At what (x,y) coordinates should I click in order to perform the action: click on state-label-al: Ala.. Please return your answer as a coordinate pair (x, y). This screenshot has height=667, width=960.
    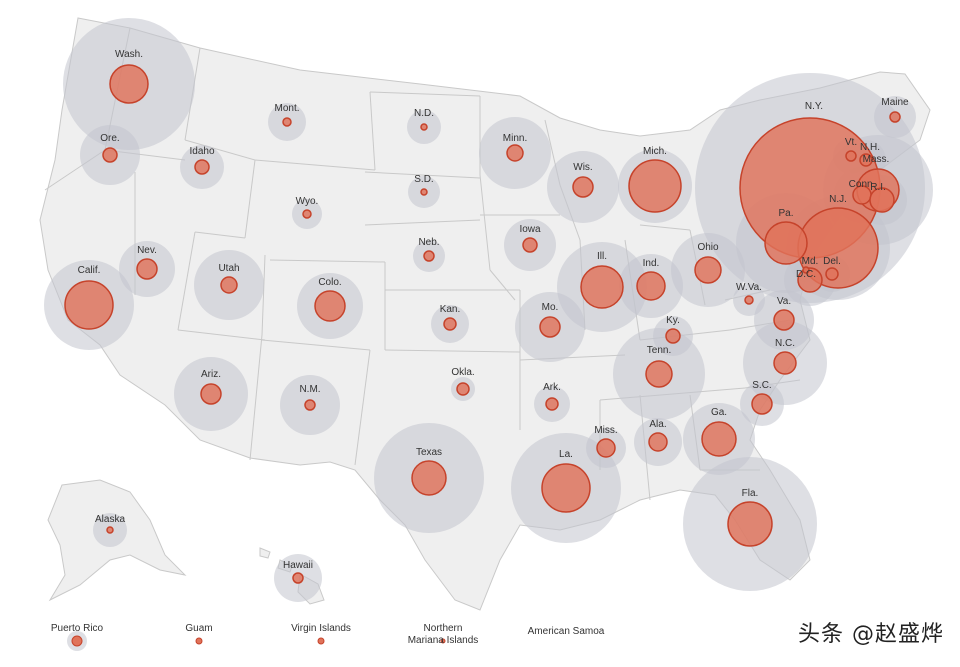
    Looking at the image, I should click on (657, 424).